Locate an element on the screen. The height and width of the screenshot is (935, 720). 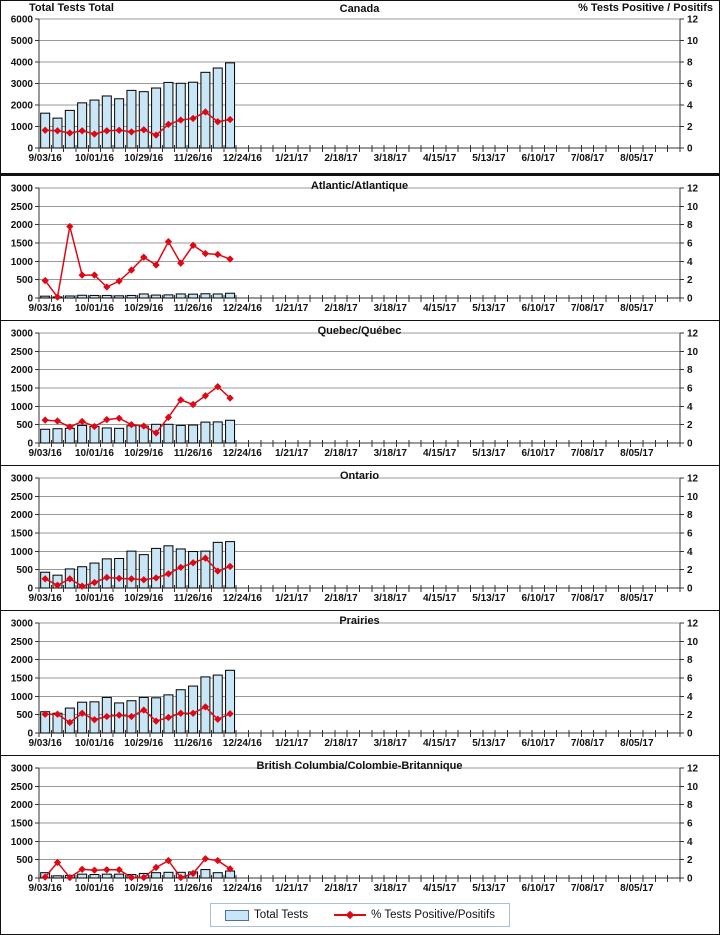
left-axis-tick-label: 5000 is located at coordinates (22, 41).